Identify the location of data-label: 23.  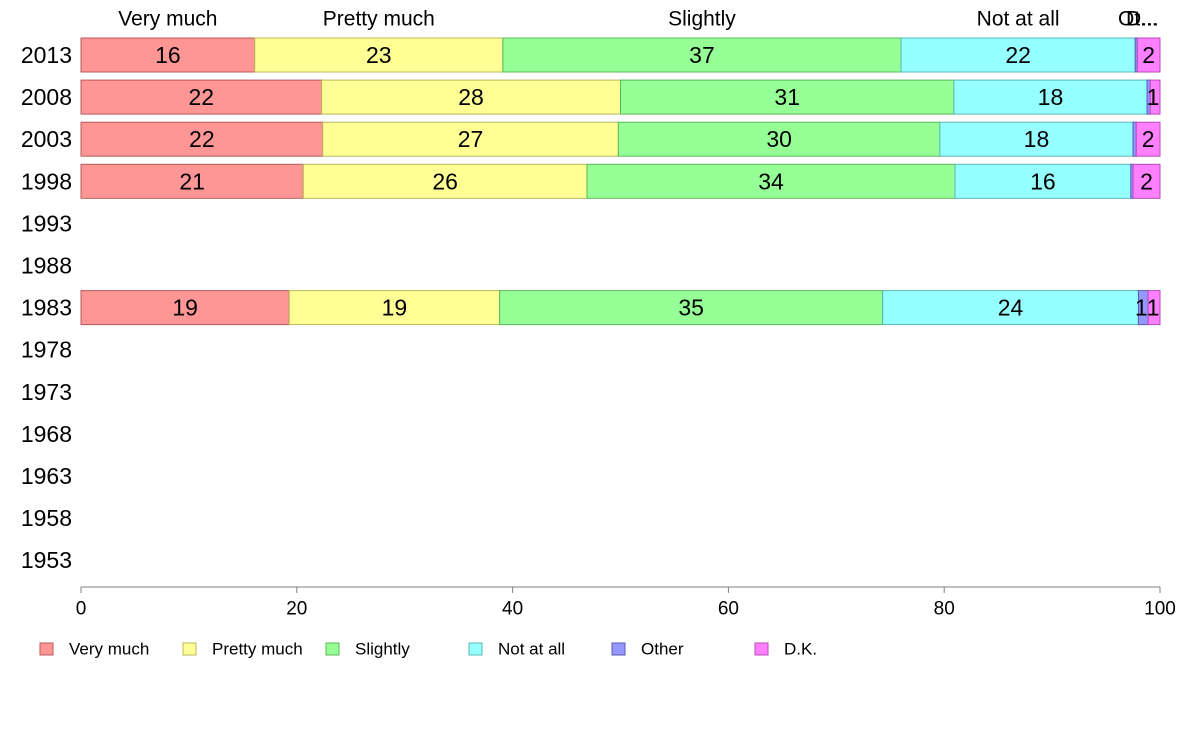
(379, 55).